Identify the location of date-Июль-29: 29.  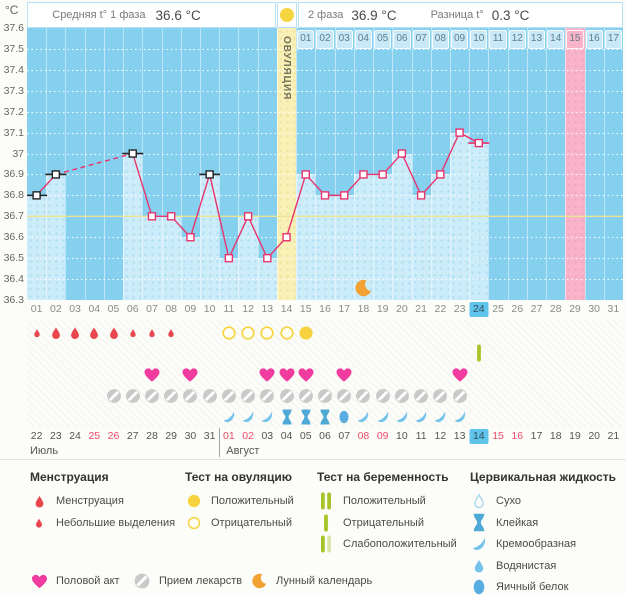
(171, 436).